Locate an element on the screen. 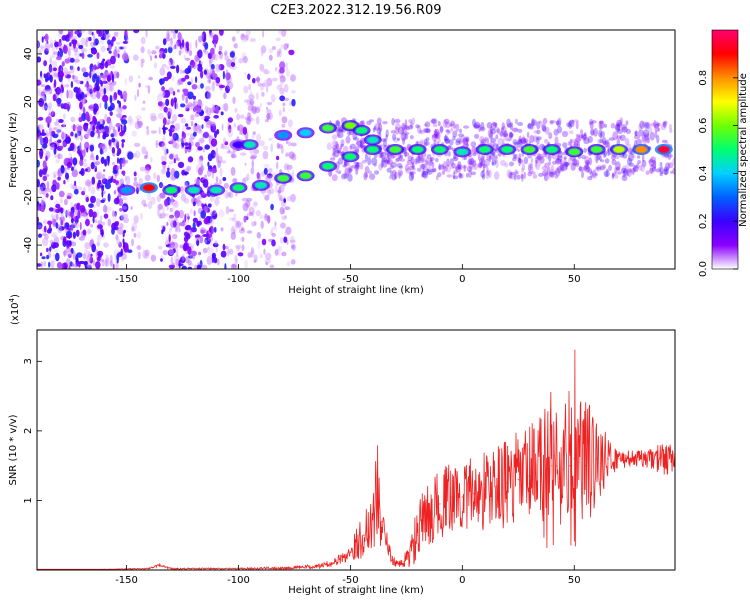 This screenshot has width=750, height=600. colorbar-label: Normalized spectral amplitude is located at coordinates (743, 150).